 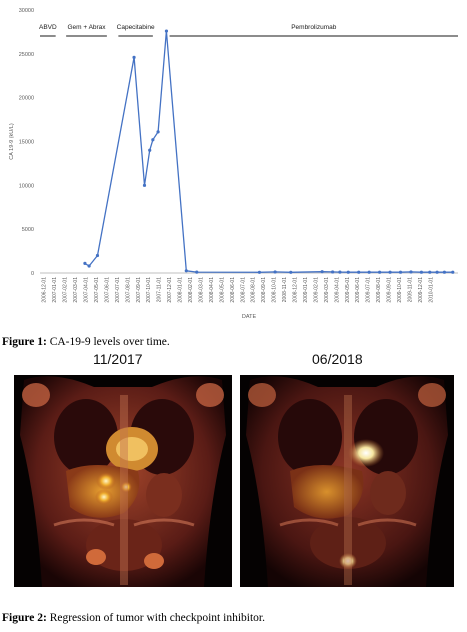 I want to click on x-tick-label: 2009-11-01, so click(x=410, y=289).